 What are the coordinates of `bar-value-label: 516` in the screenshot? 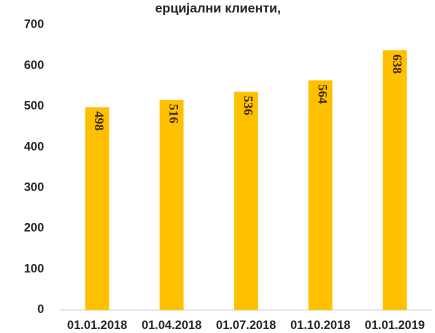 It's located at (174, 114).